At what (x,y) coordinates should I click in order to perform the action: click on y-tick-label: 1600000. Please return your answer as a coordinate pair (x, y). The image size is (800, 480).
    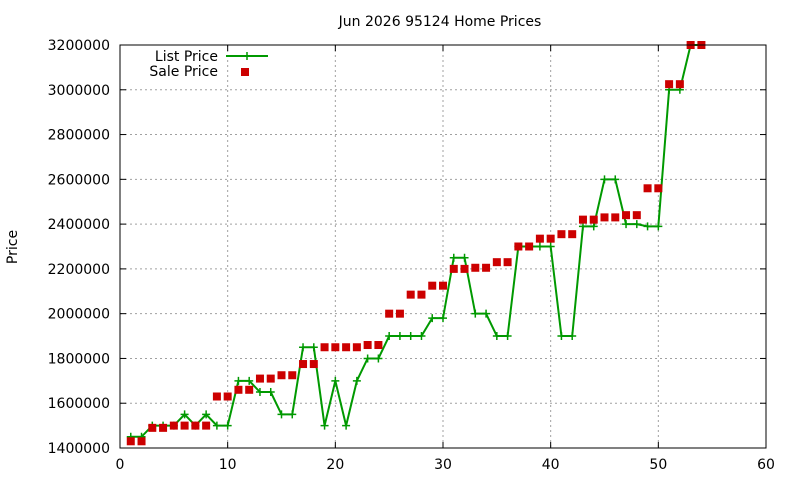
    Looking at the image, I should click on (79, 404).